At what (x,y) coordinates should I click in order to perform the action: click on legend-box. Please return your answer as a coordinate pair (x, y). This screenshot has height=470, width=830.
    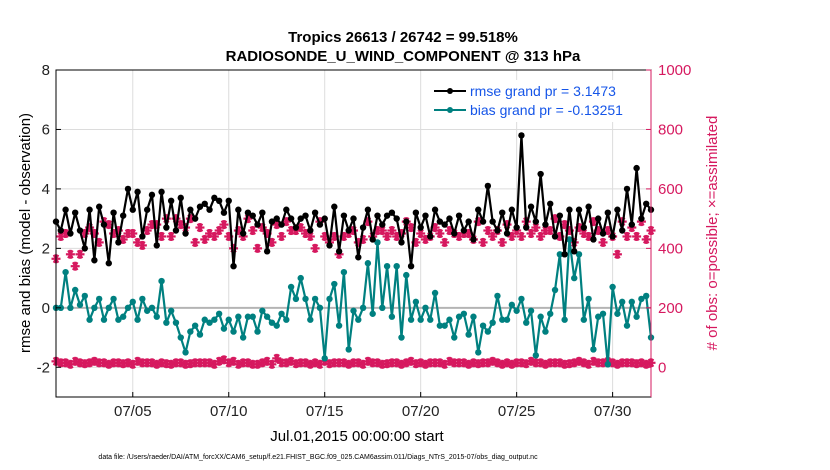
    Looking at the image, I should click on (538, 101).